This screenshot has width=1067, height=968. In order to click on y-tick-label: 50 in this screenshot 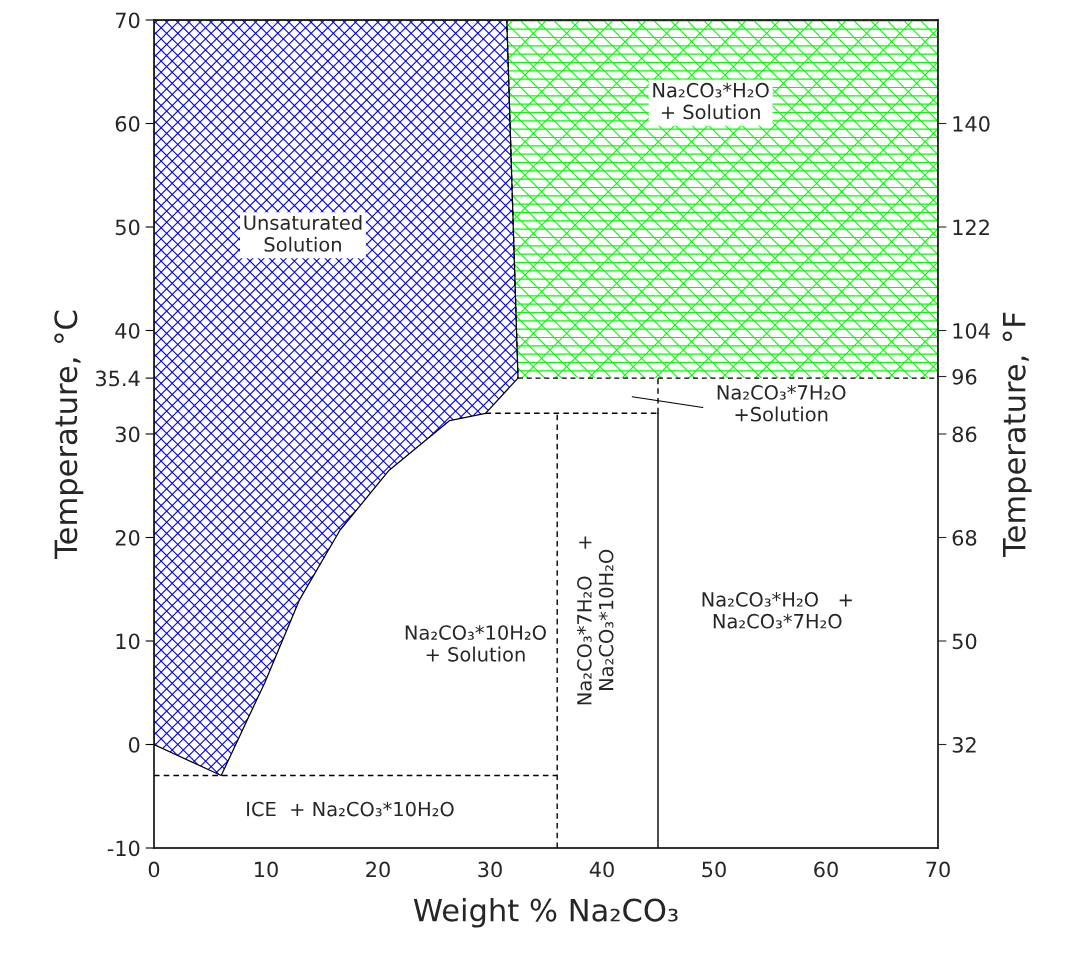, I will do `click(127, 227)`.